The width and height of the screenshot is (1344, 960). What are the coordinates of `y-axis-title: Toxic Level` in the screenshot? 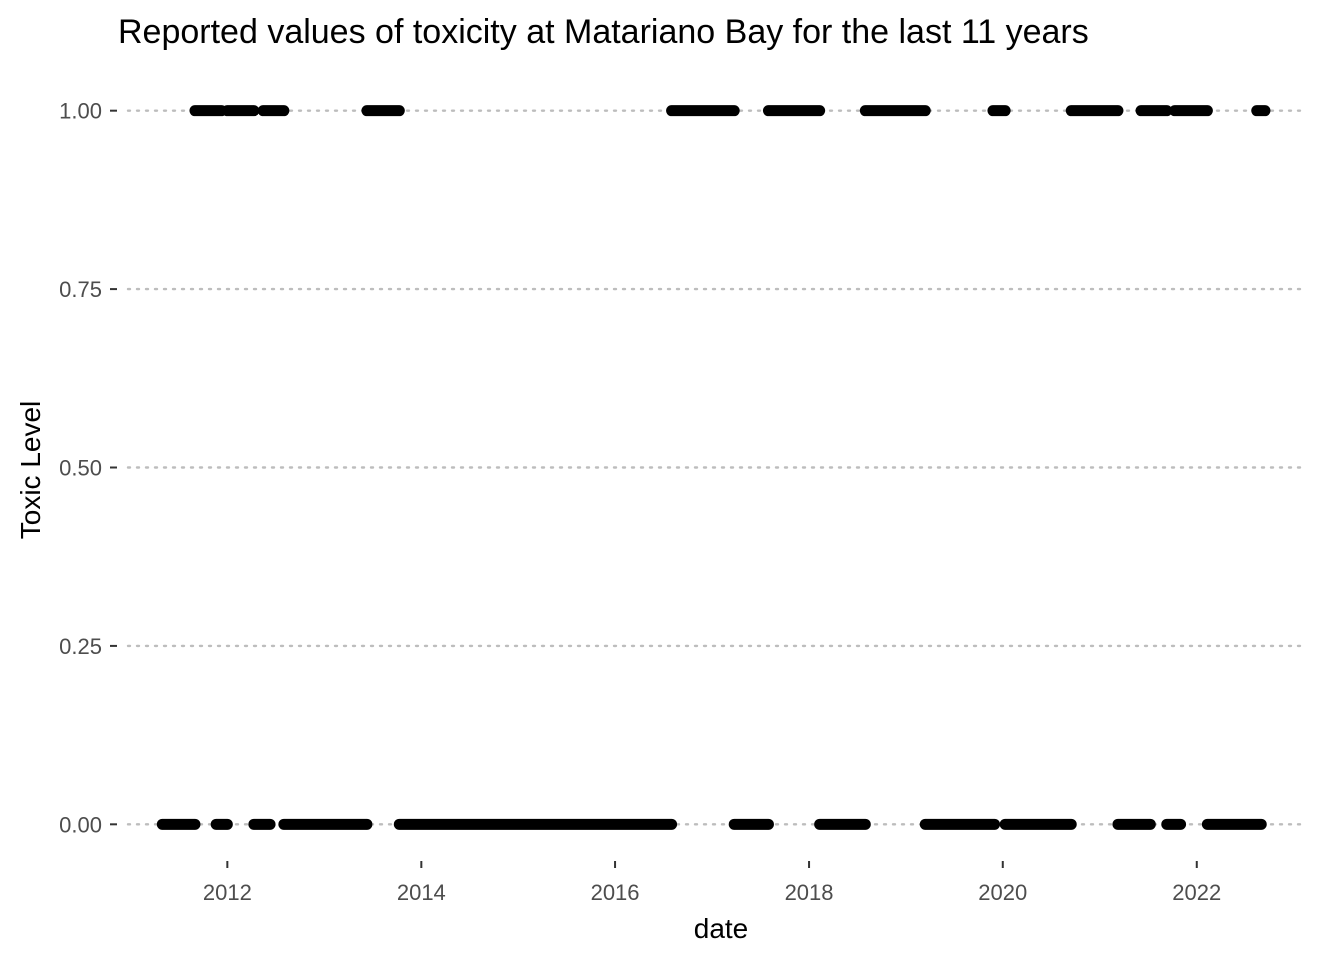 It's located at (30, 470).